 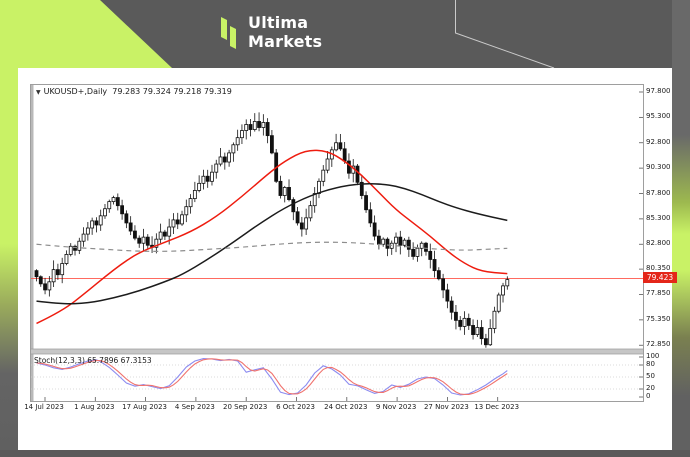 What do you see at coordinates (658, 243) in the screenshot?
I see `price-axis-label: 82.800` at bounding box center [658, 243].